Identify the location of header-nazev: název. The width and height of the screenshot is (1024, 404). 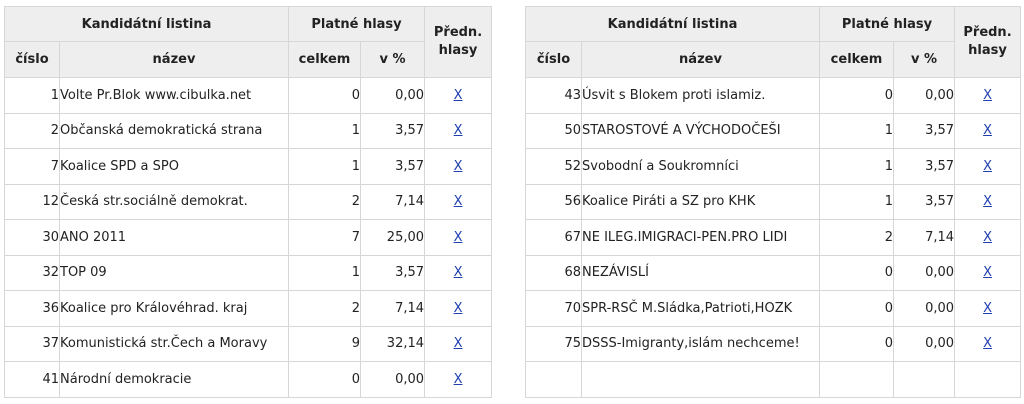
(174, 59).